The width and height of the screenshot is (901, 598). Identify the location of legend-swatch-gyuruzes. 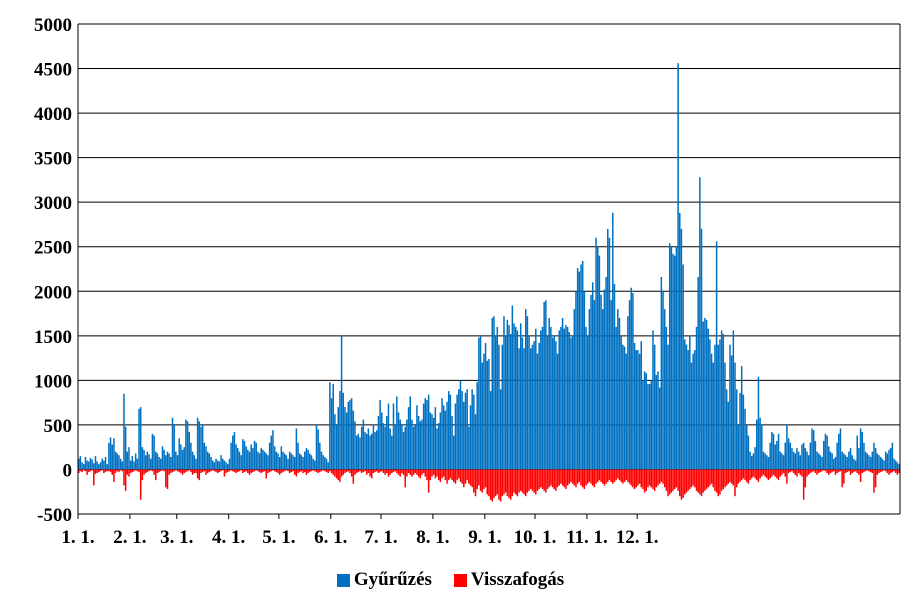
(343, 580).